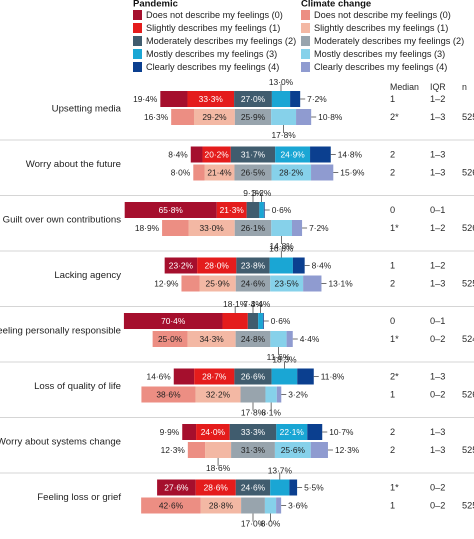 The width and height of the screenshot is (474, 539). Describe the element at coordinates (310, 339) in the screenshot. I see `data-label: 4·4%` at that location.